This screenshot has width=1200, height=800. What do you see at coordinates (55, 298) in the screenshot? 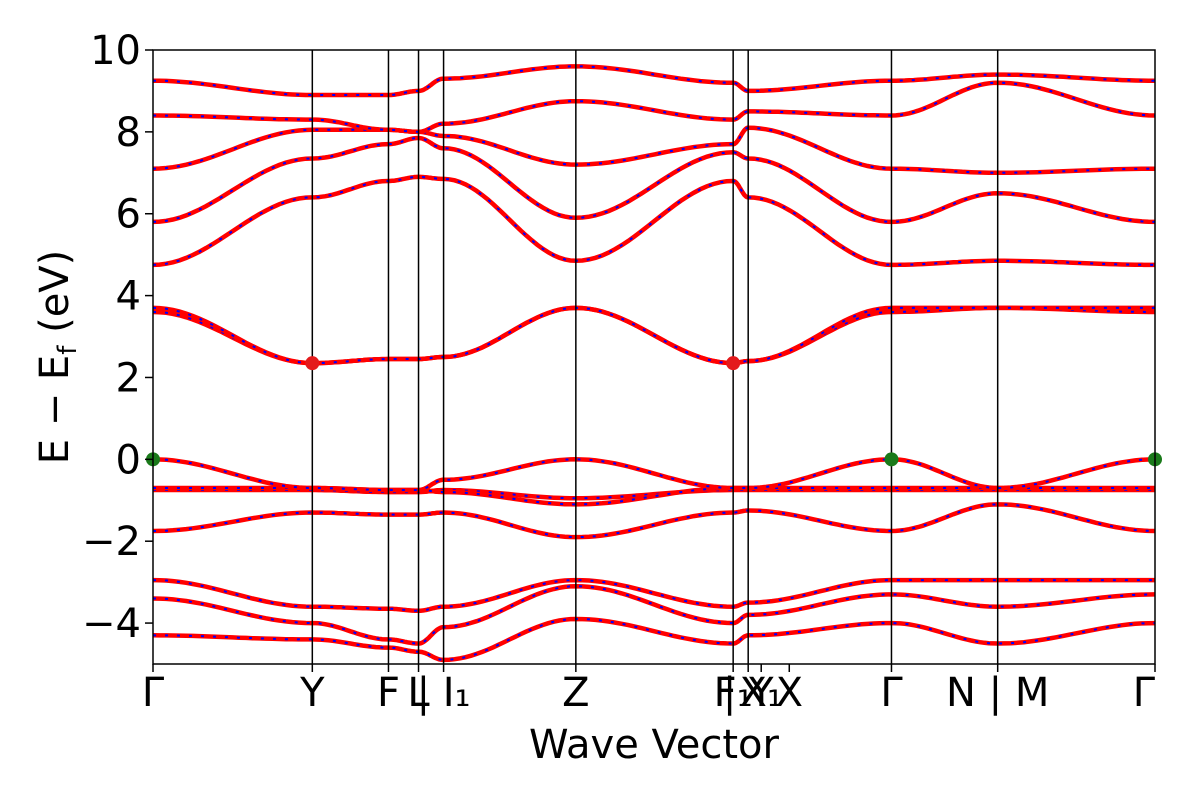
I see `y-axis-title-unit: (eV)` at bounding box center [55, 298].